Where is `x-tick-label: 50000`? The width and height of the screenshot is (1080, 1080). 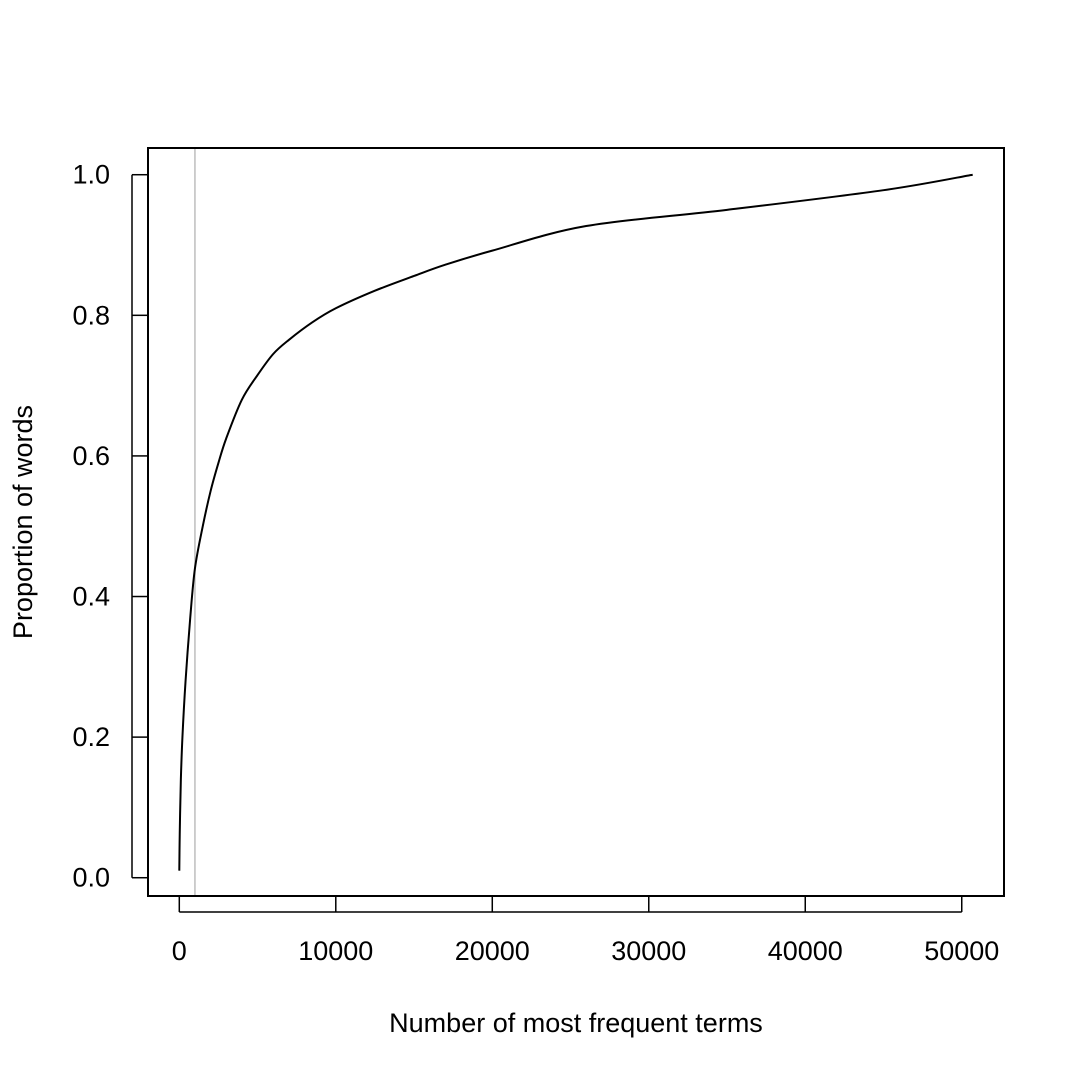 x-tick-label: 50000 is located at coordinates (961, 951).